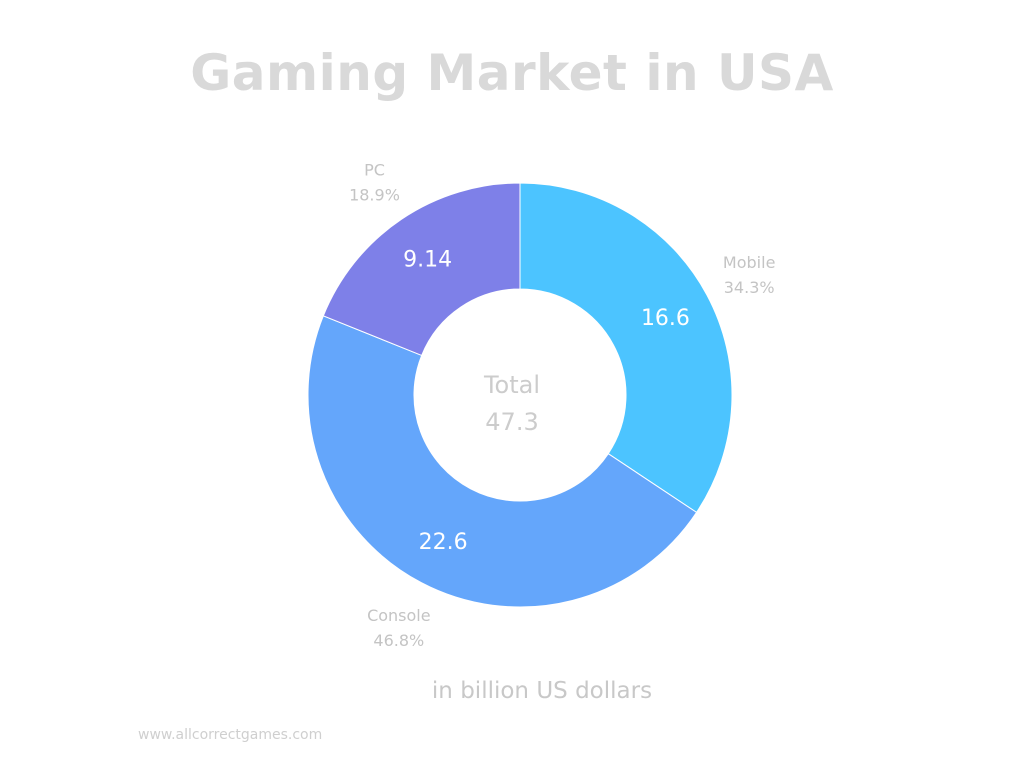 The image size is (1024, 768). What do you see at coordinates (230, 735) in the screenshot?
I see `source-link: www.allcorrectgames.com` at bounding box center [230, 735].